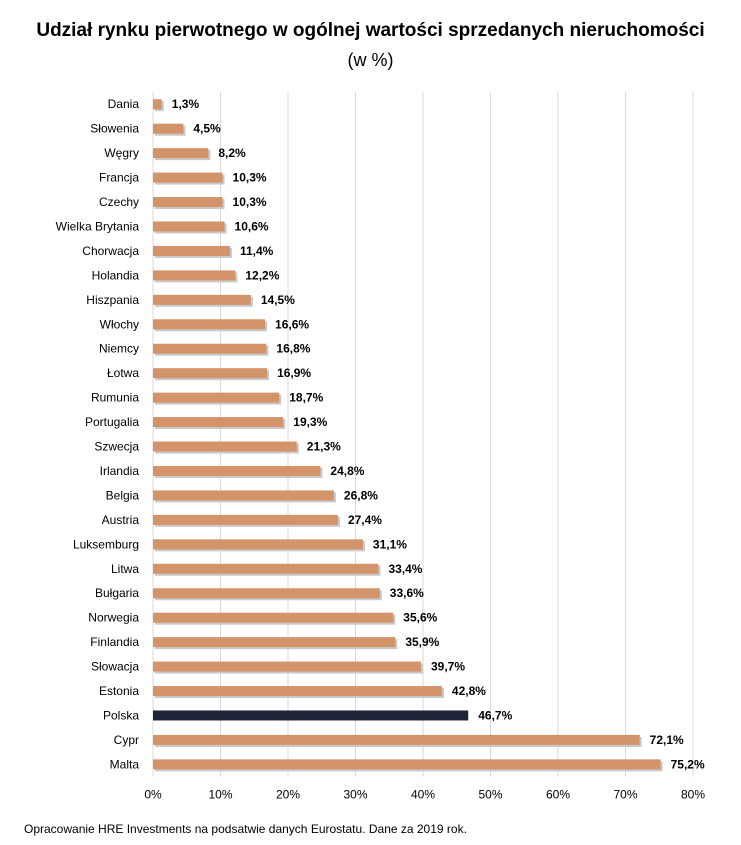 The width and height of the screenshot is (741, 845). Describe the element at coordinates (115, 398) in the screenshot. I see `category-label: Rumunia` at that location.